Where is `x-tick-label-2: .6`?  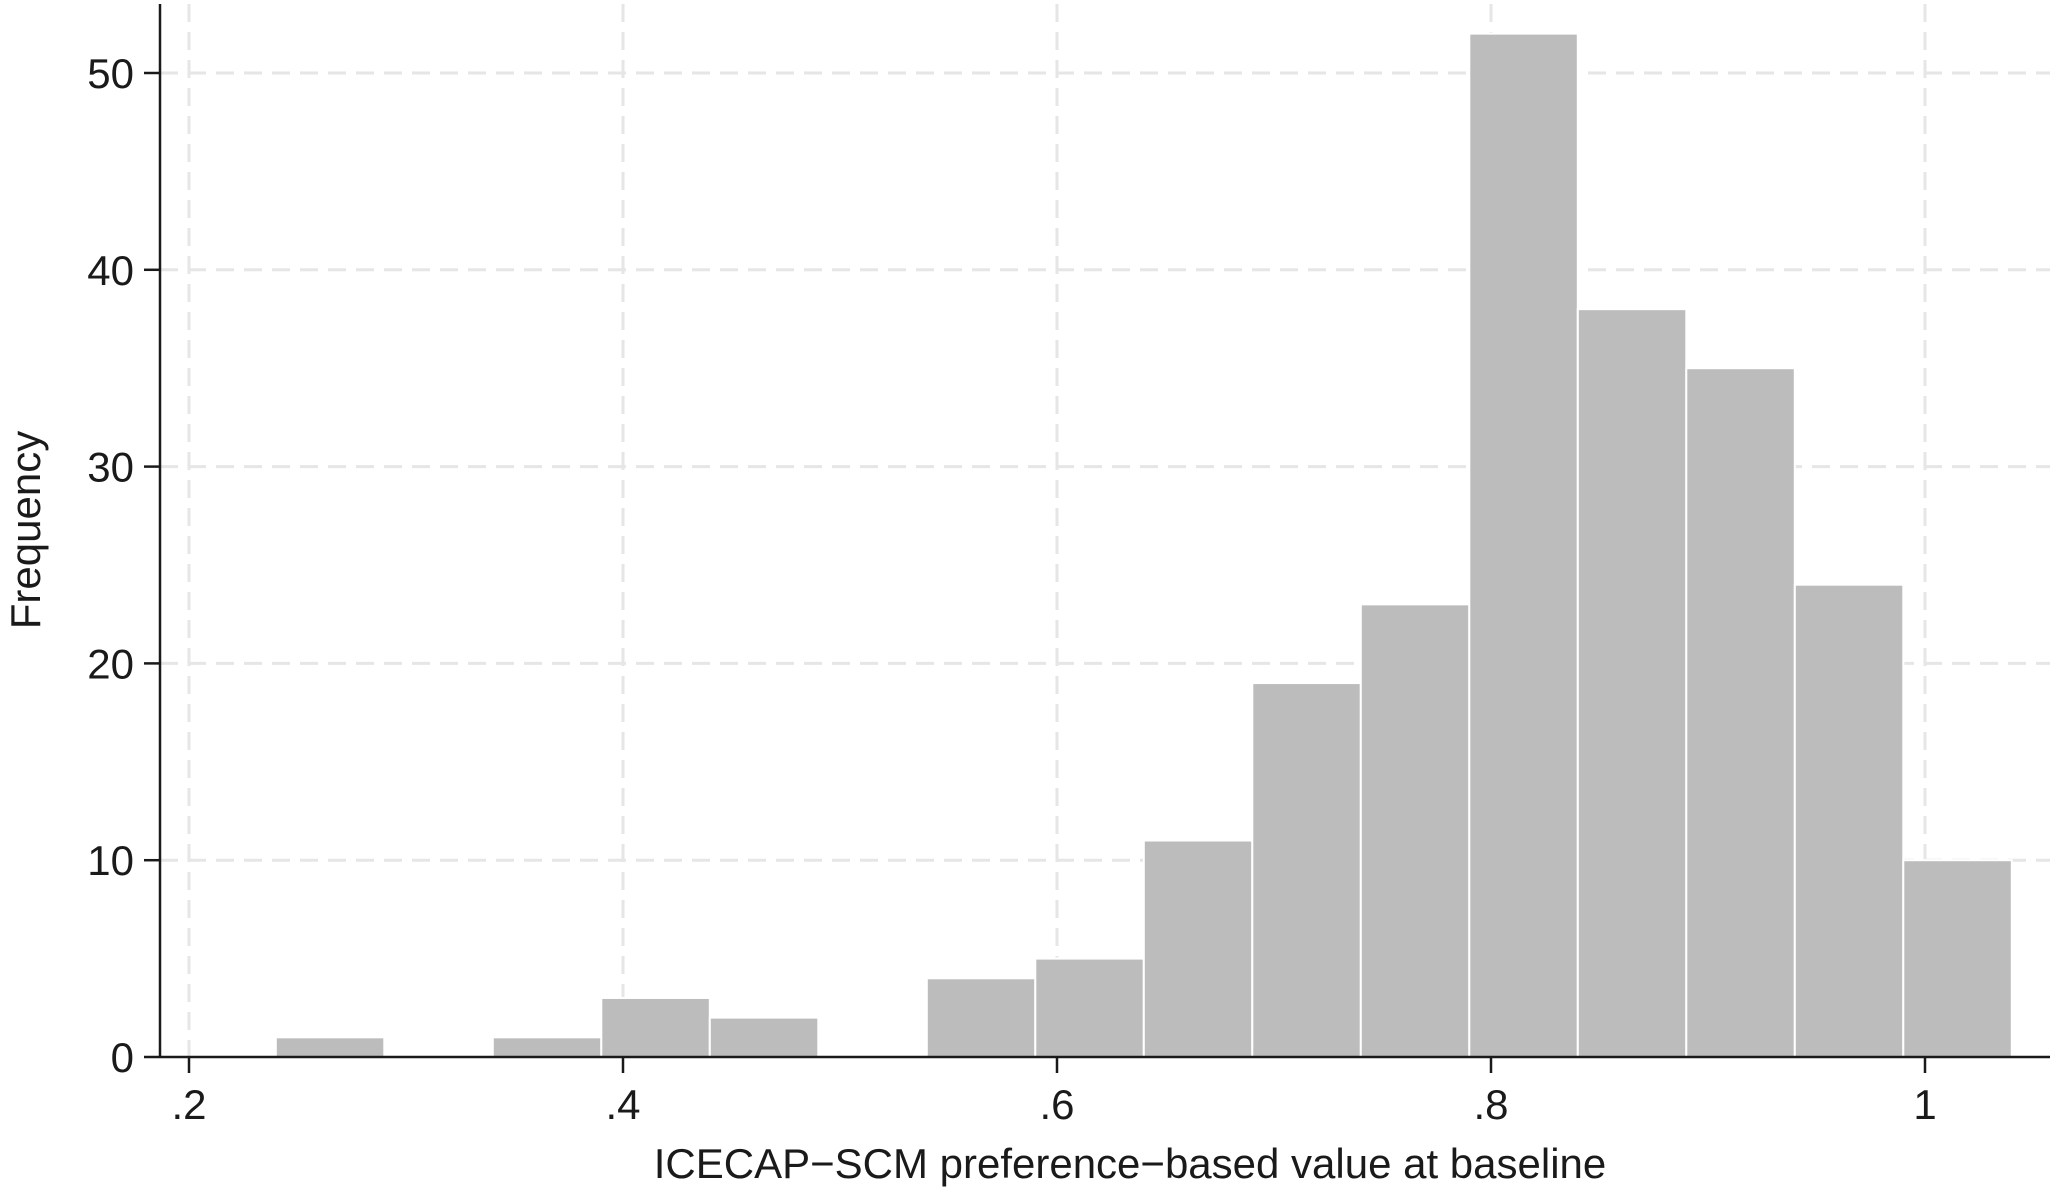
x-tick-label-2: .6 is located at coordinates (1056, 1104).